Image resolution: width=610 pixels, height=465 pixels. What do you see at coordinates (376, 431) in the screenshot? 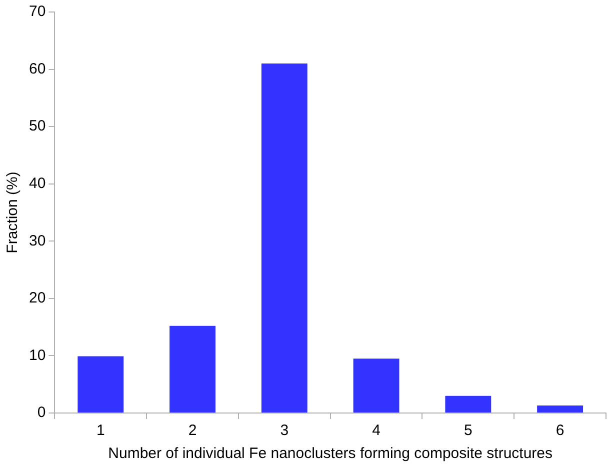
I see `x-tick-label: 4` at bounding box center [376, 431].